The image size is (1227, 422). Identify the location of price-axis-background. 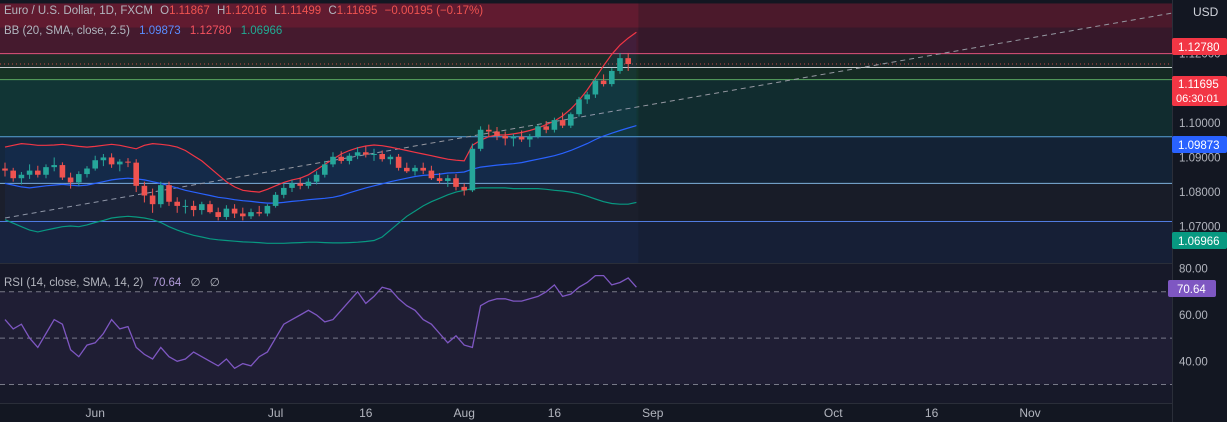
(1200, 211).